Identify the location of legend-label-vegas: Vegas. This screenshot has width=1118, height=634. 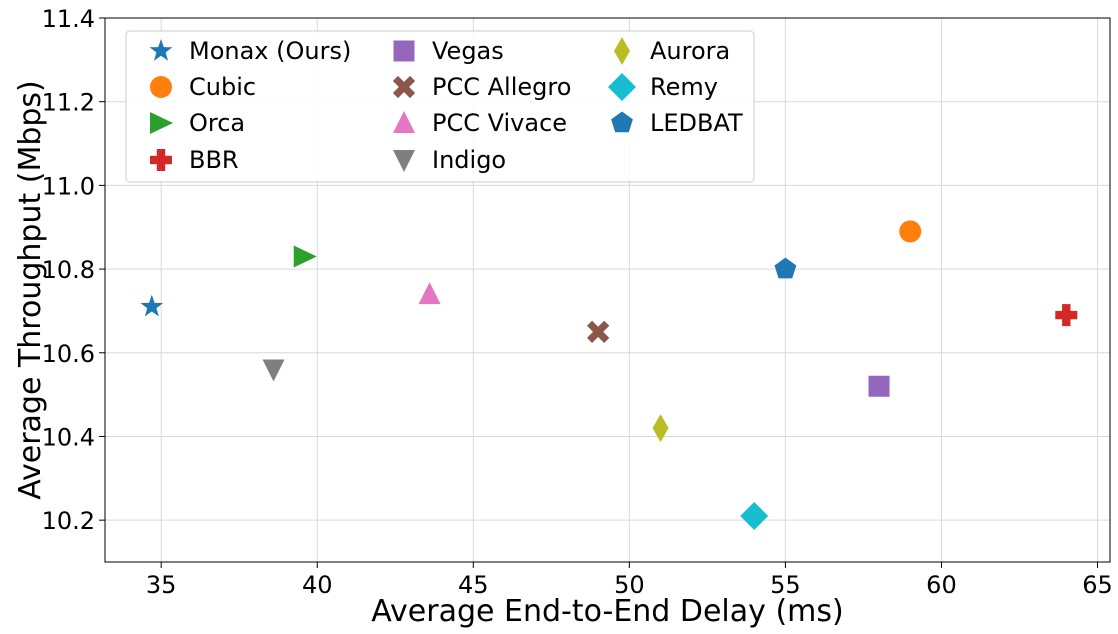
(468, 51).